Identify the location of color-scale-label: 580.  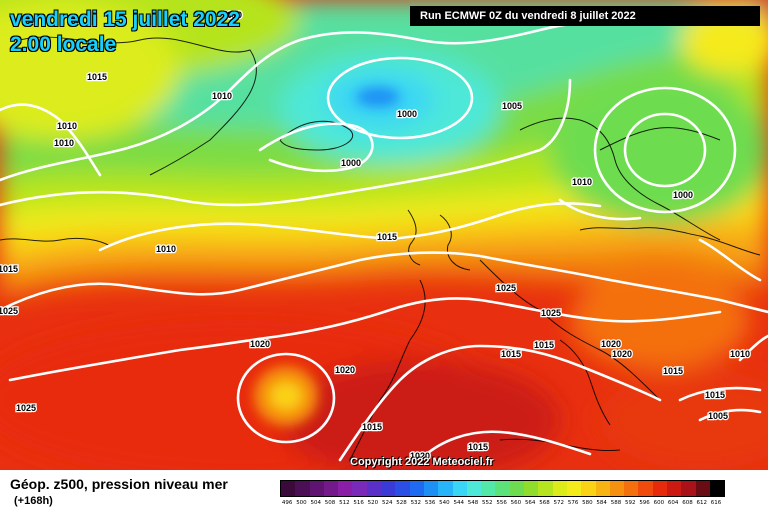
(587, 503).